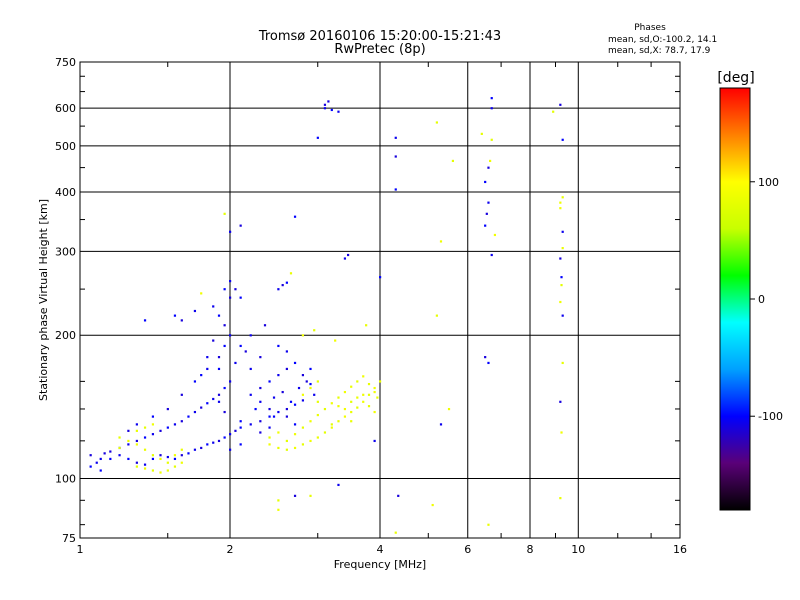 Image resolution: width=800 pixels, height=600 pixels. I want to click on x-tick-label: 2, so click(230, 549).